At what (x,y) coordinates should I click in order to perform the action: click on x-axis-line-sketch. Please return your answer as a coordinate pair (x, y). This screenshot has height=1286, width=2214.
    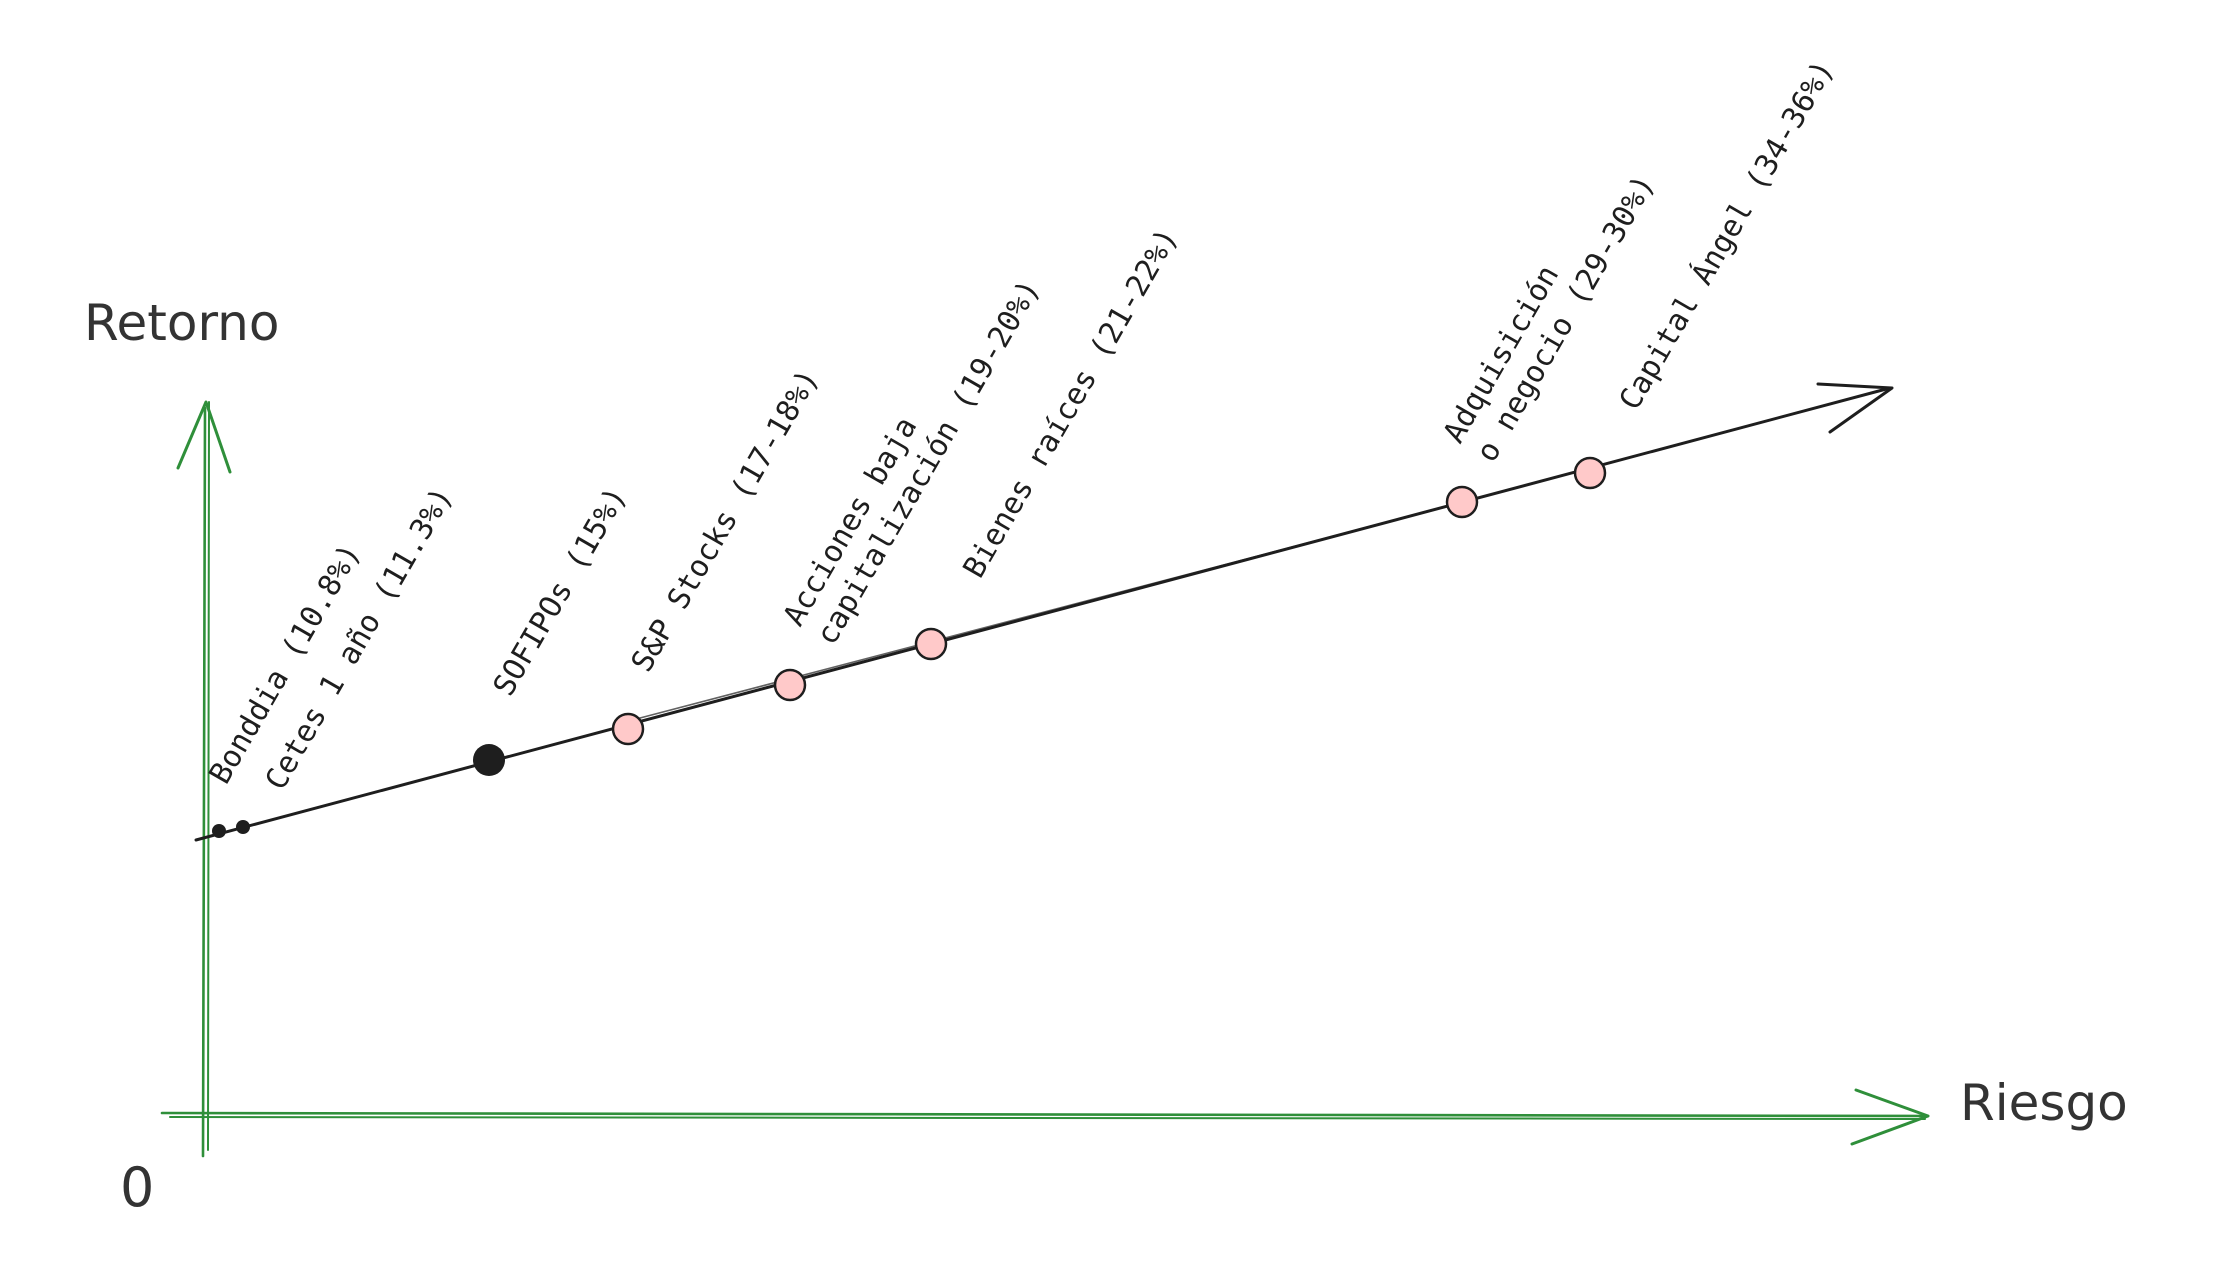
    Looking at the image, I should click on (1047, 1118).